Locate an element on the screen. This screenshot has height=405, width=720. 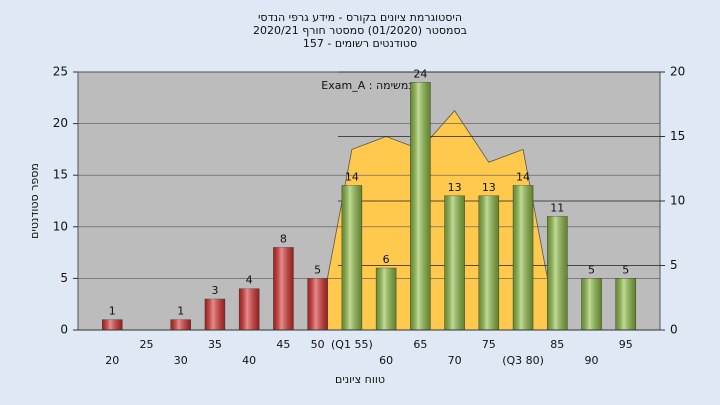
chart-title: בסמסטר (01/2020) סמסטר חורף 2020/21 is located at coordinates (360, 30).